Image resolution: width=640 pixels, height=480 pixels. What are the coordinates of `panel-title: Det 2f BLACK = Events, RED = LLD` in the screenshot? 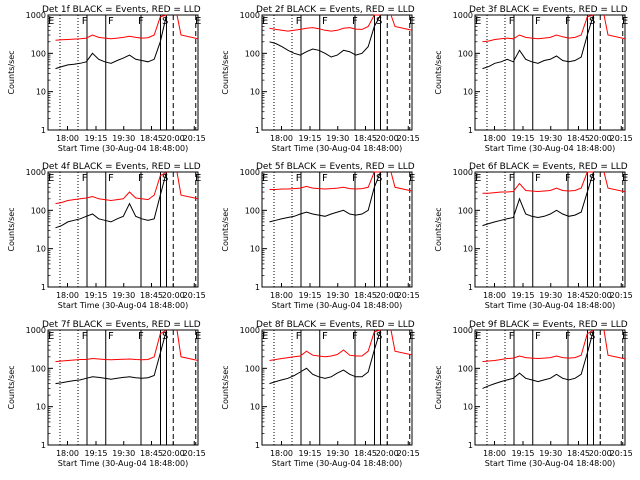 It's located at (335, 10).